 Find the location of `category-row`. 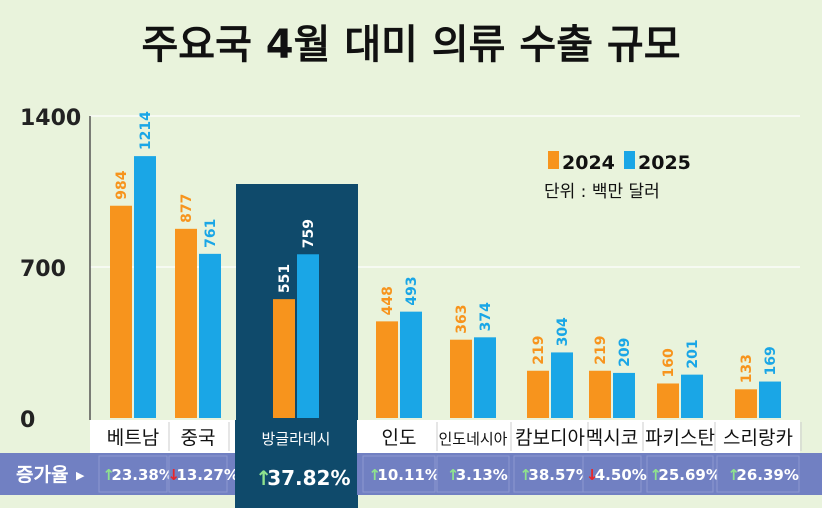

category-row is located at coordinates (445, 436).